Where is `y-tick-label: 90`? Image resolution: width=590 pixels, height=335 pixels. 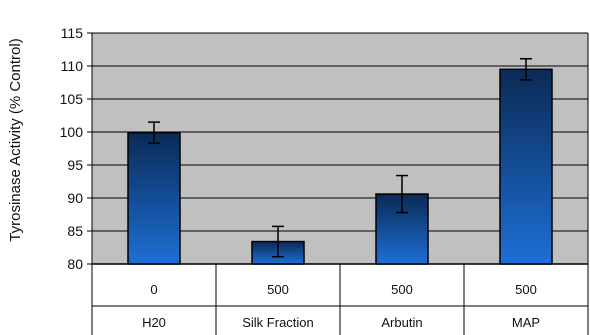 y-tick-label: 90 is located at coordinates (75, 198).